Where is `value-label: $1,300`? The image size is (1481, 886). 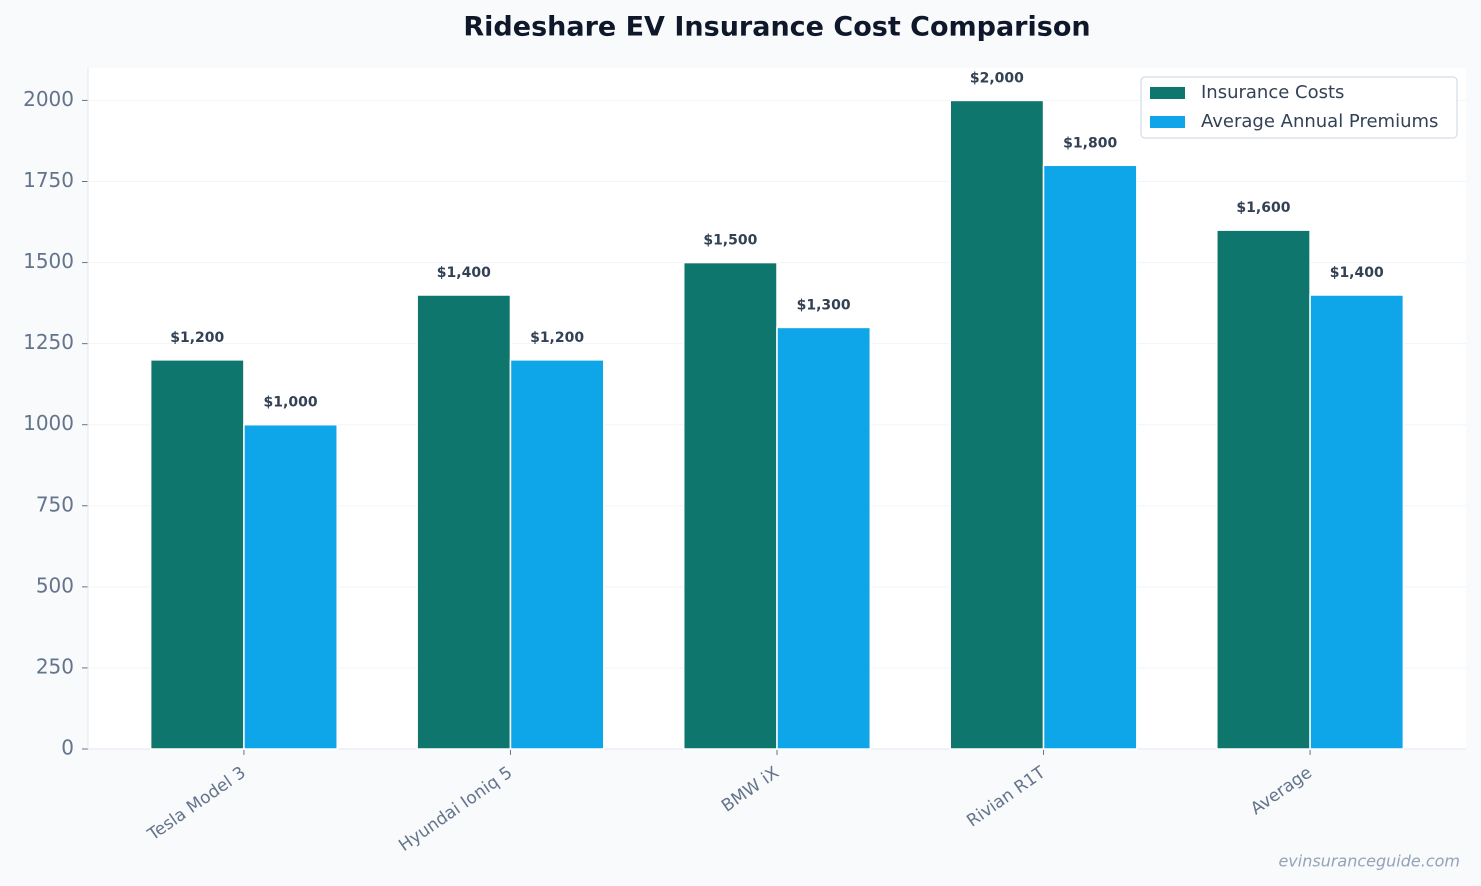
value-label: $1,300 is located at coordinates (824, 305).